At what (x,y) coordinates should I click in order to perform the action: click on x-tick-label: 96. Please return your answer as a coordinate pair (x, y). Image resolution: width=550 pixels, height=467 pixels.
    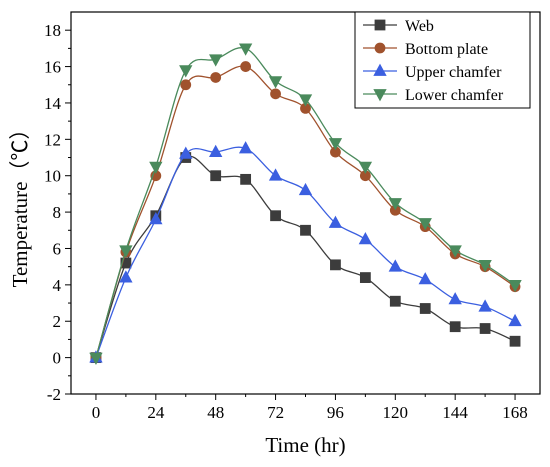
    Looking at the image, I should click on (335, 412).